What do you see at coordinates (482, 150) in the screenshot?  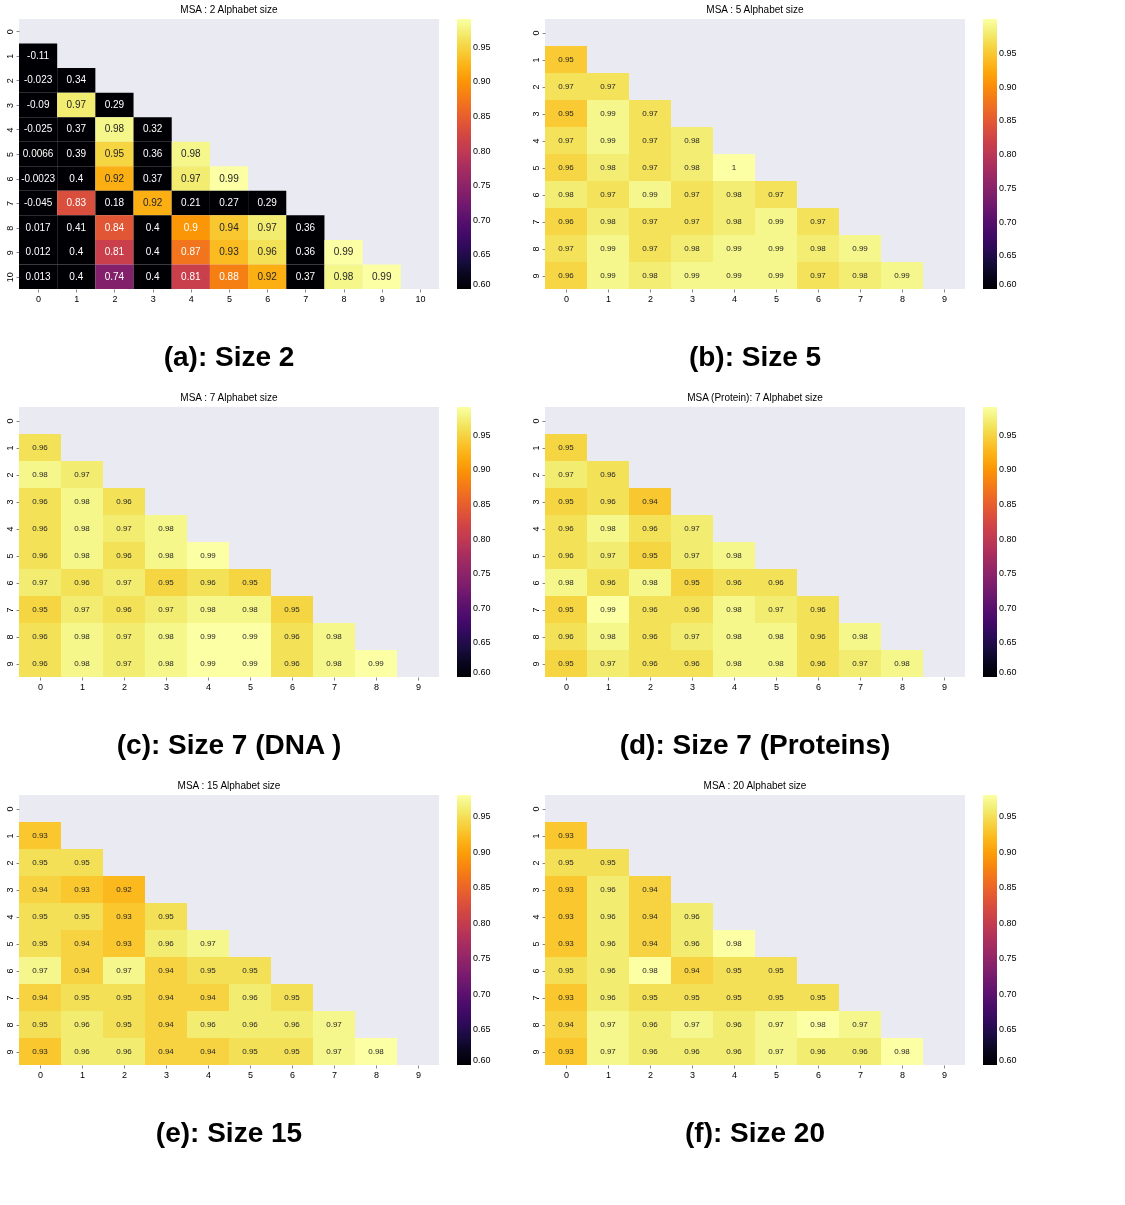 I see `color-bar-label: 0.80` at bounding box center [482, 150].